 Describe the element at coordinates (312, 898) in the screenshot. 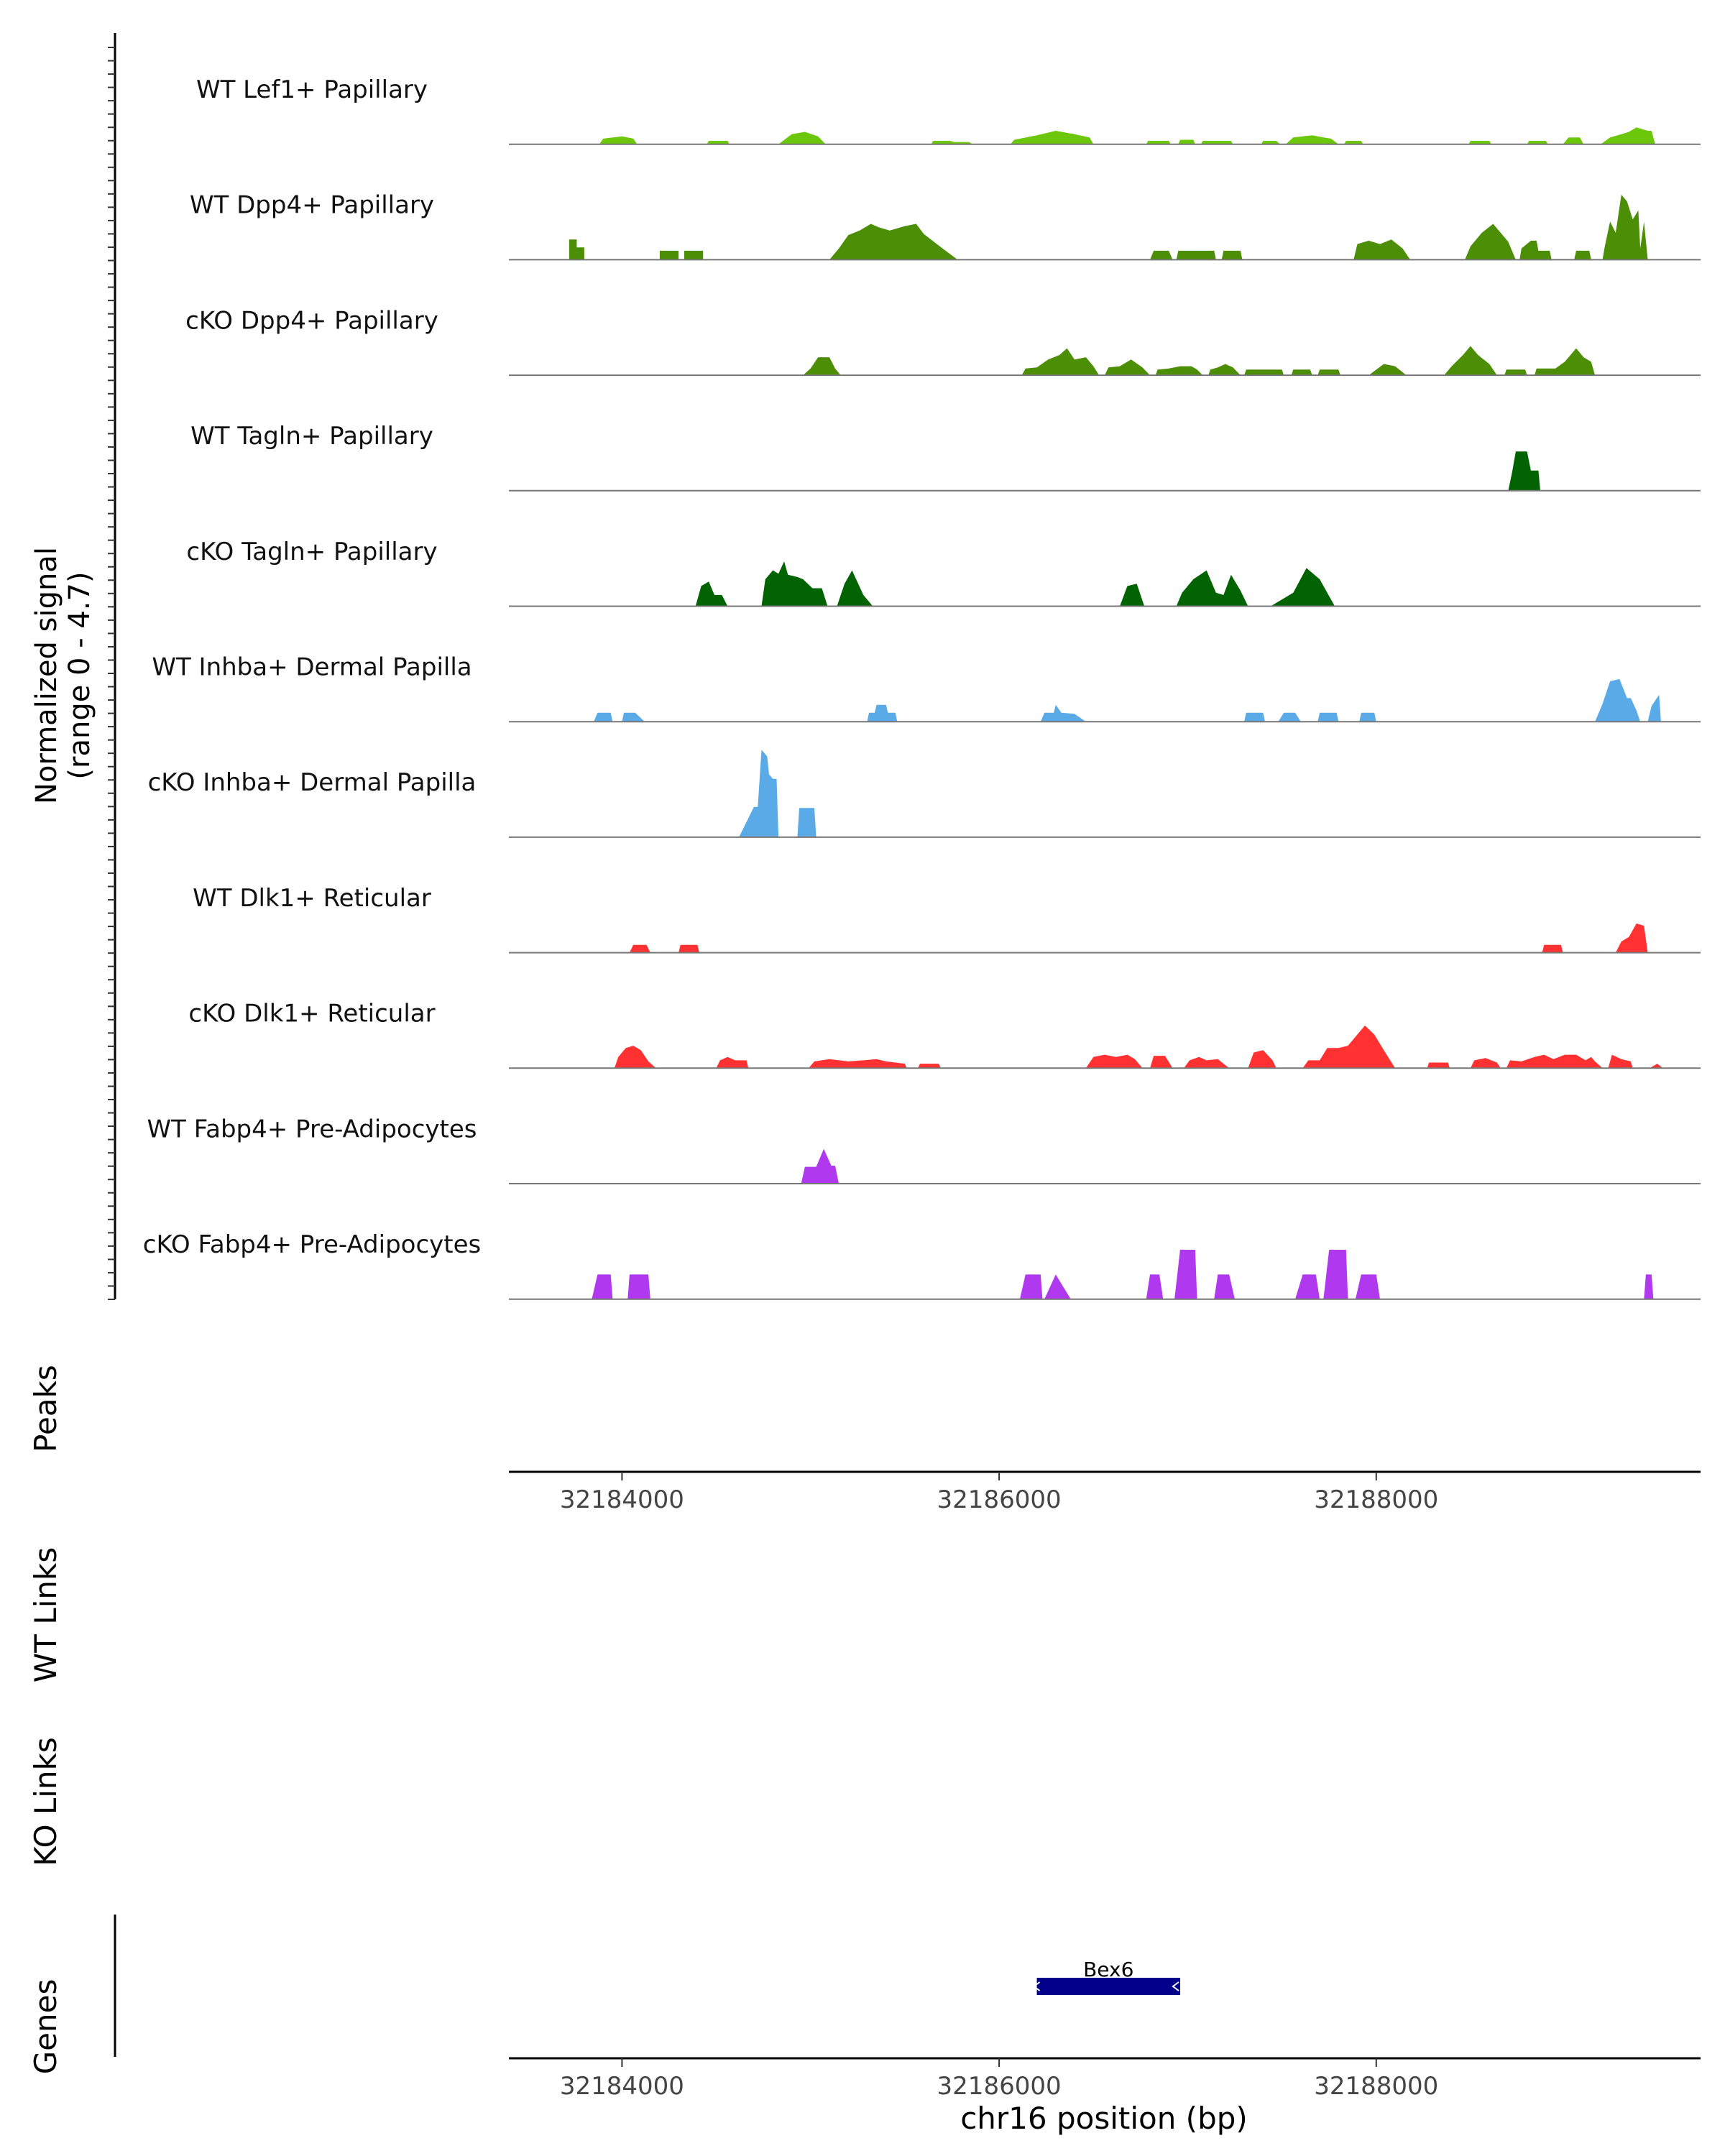

I see `track-label: WT Dlk1+ Reticular` at that location.